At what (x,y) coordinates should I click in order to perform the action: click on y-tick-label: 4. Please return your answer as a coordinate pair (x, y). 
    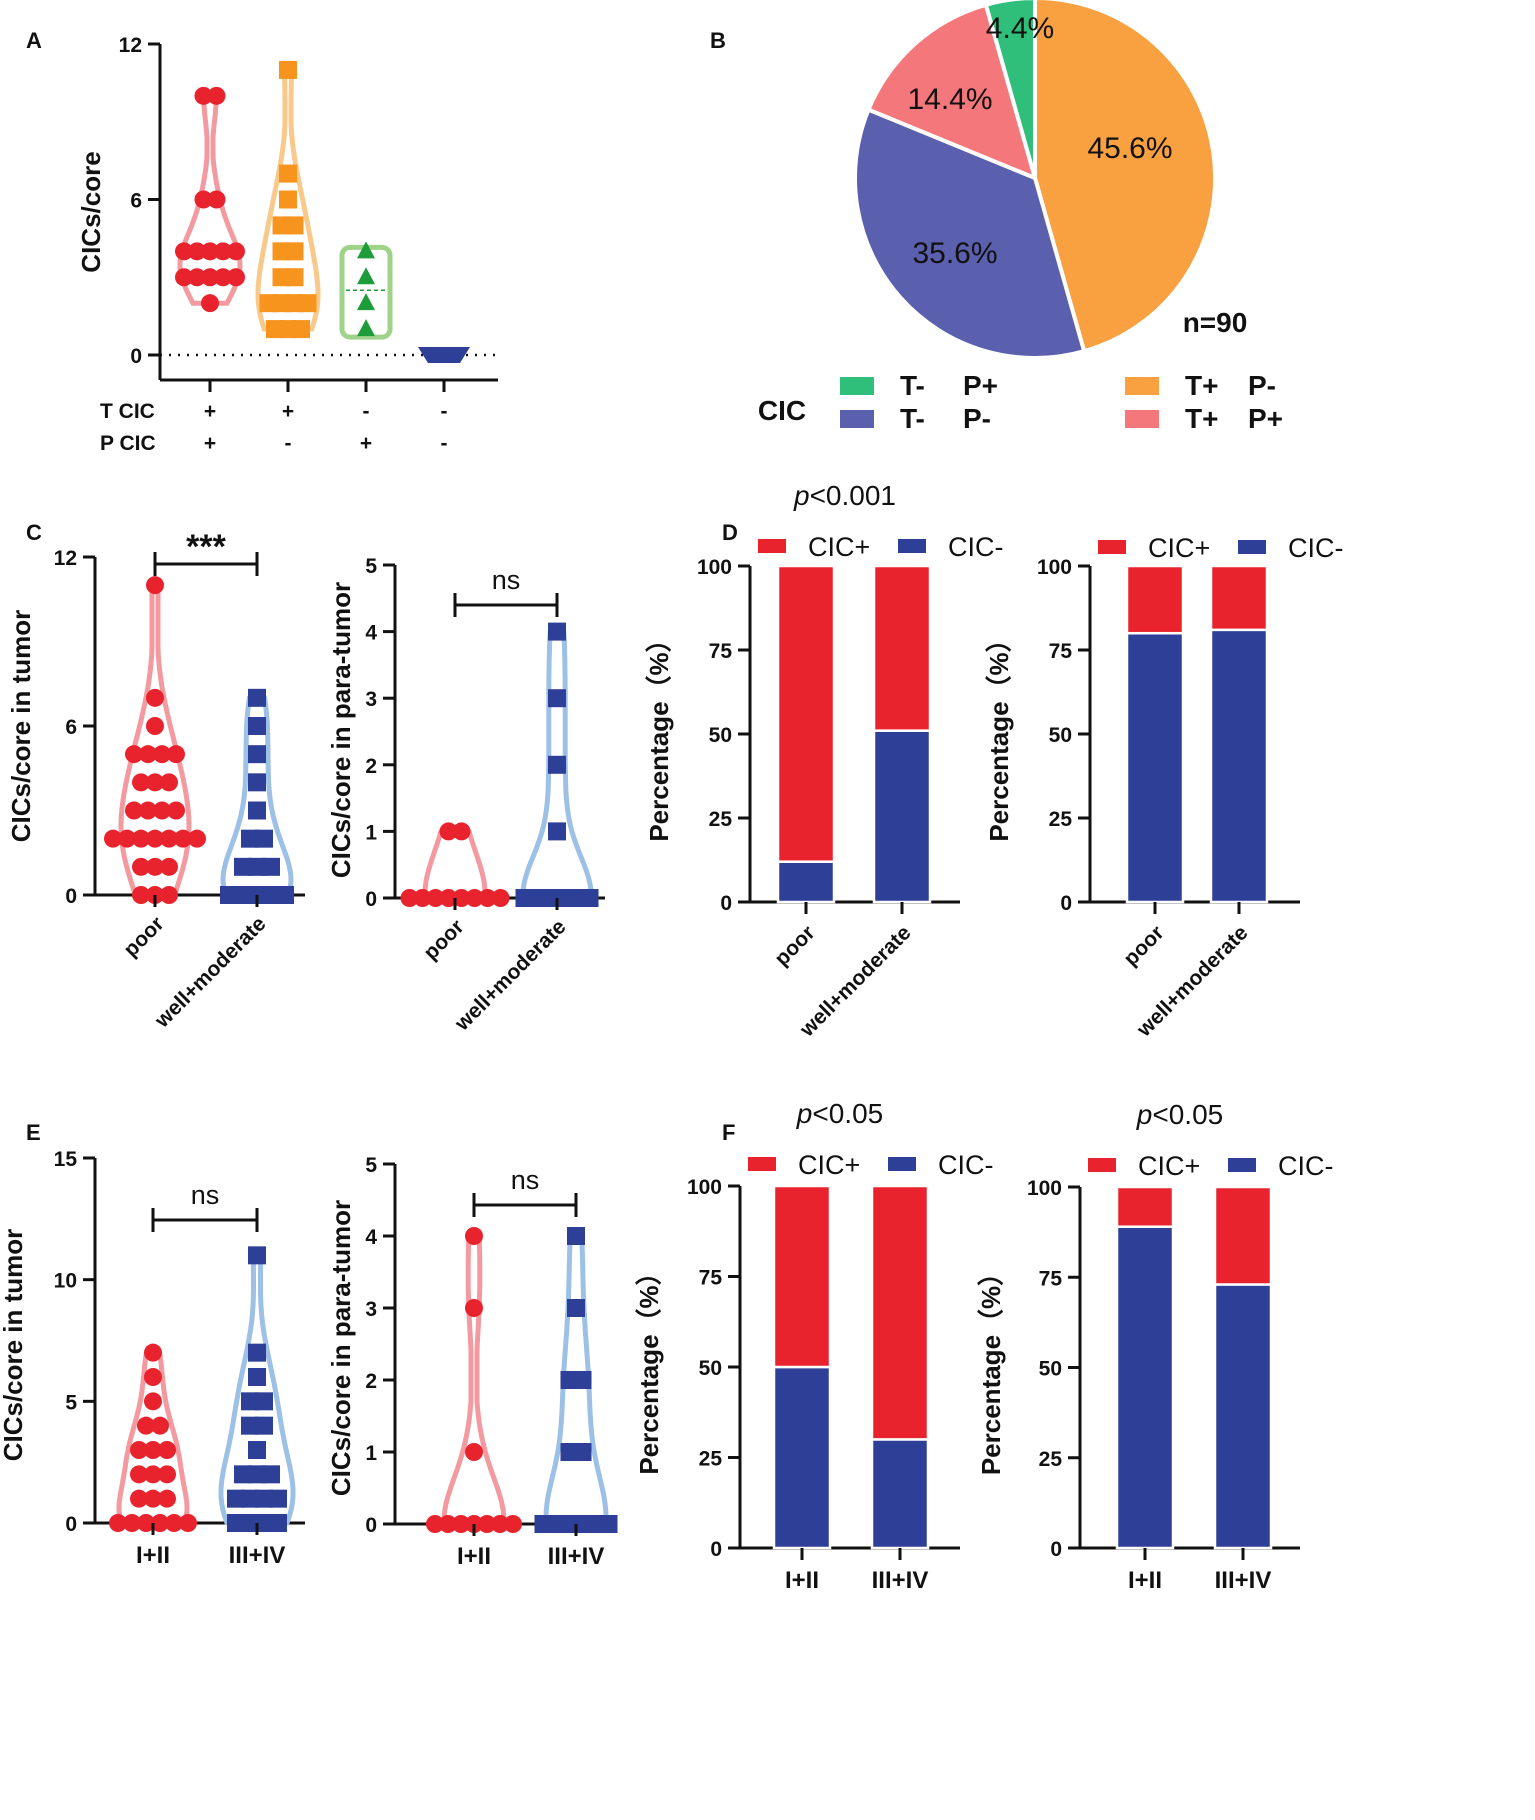
    Looking at the image, I should click on (371, 633).